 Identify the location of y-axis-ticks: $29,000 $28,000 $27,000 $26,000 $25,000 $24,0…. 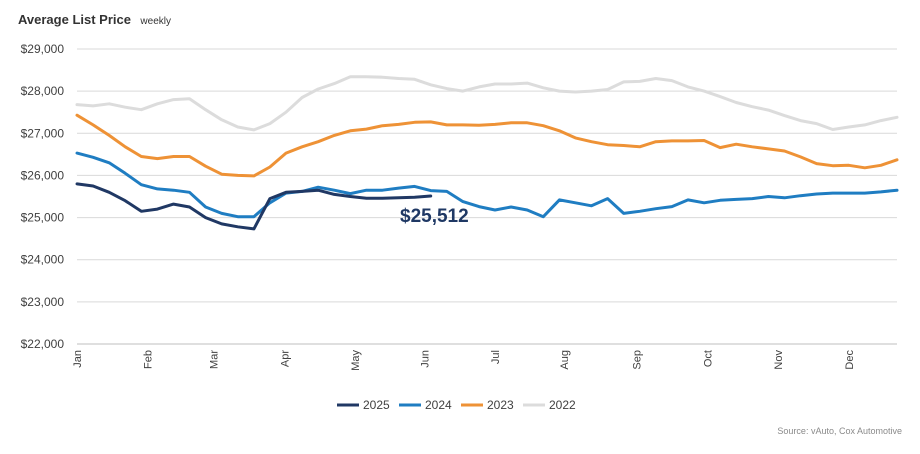
(43, 196).